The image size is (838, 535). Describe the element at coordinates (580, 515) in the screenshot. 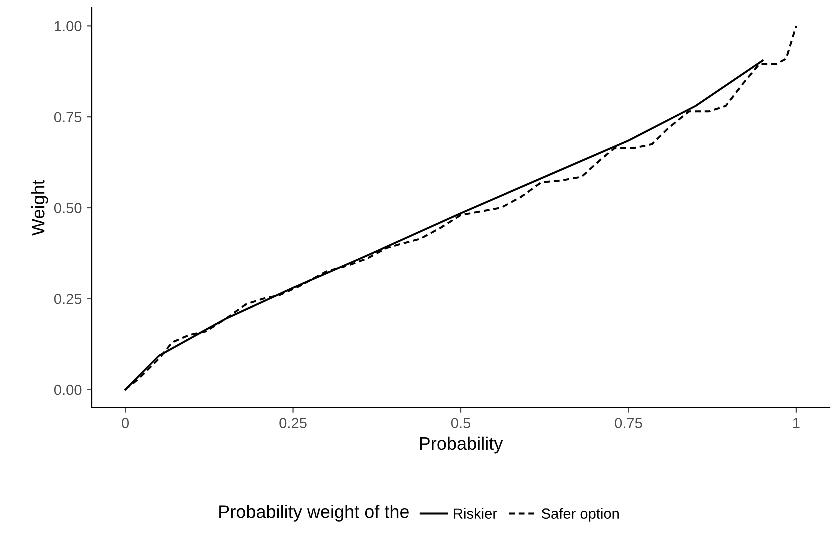

I see `legend-label: Safer option` at that location.